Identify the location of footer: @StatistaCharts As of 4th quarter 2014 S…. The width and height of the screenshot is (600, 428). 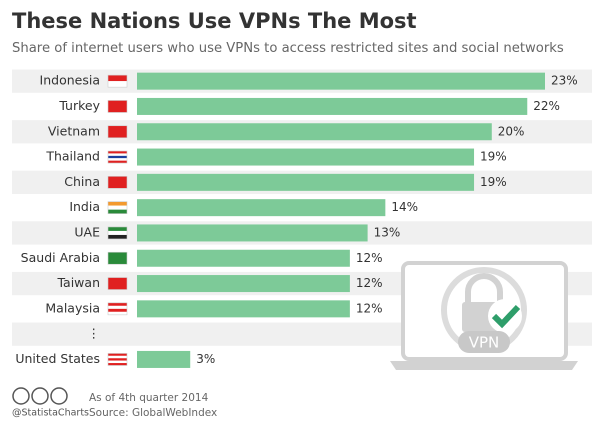
(114, 403).